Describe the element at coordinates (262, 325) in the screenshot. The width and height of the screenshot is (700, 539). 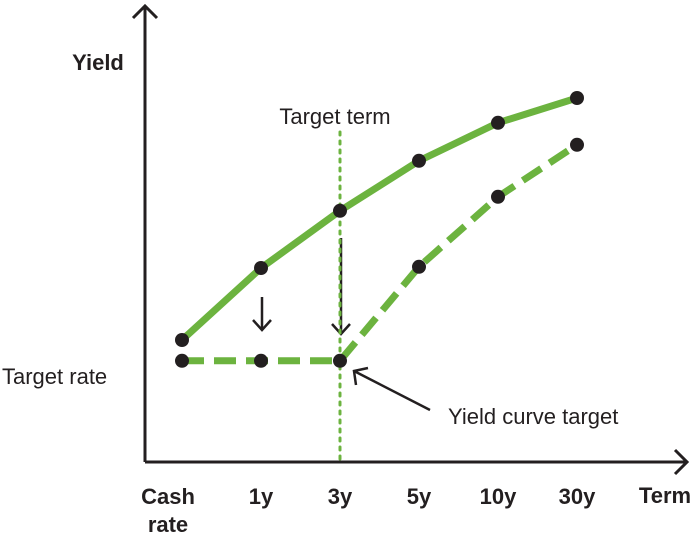
I see `down-arrow-head` at that location.